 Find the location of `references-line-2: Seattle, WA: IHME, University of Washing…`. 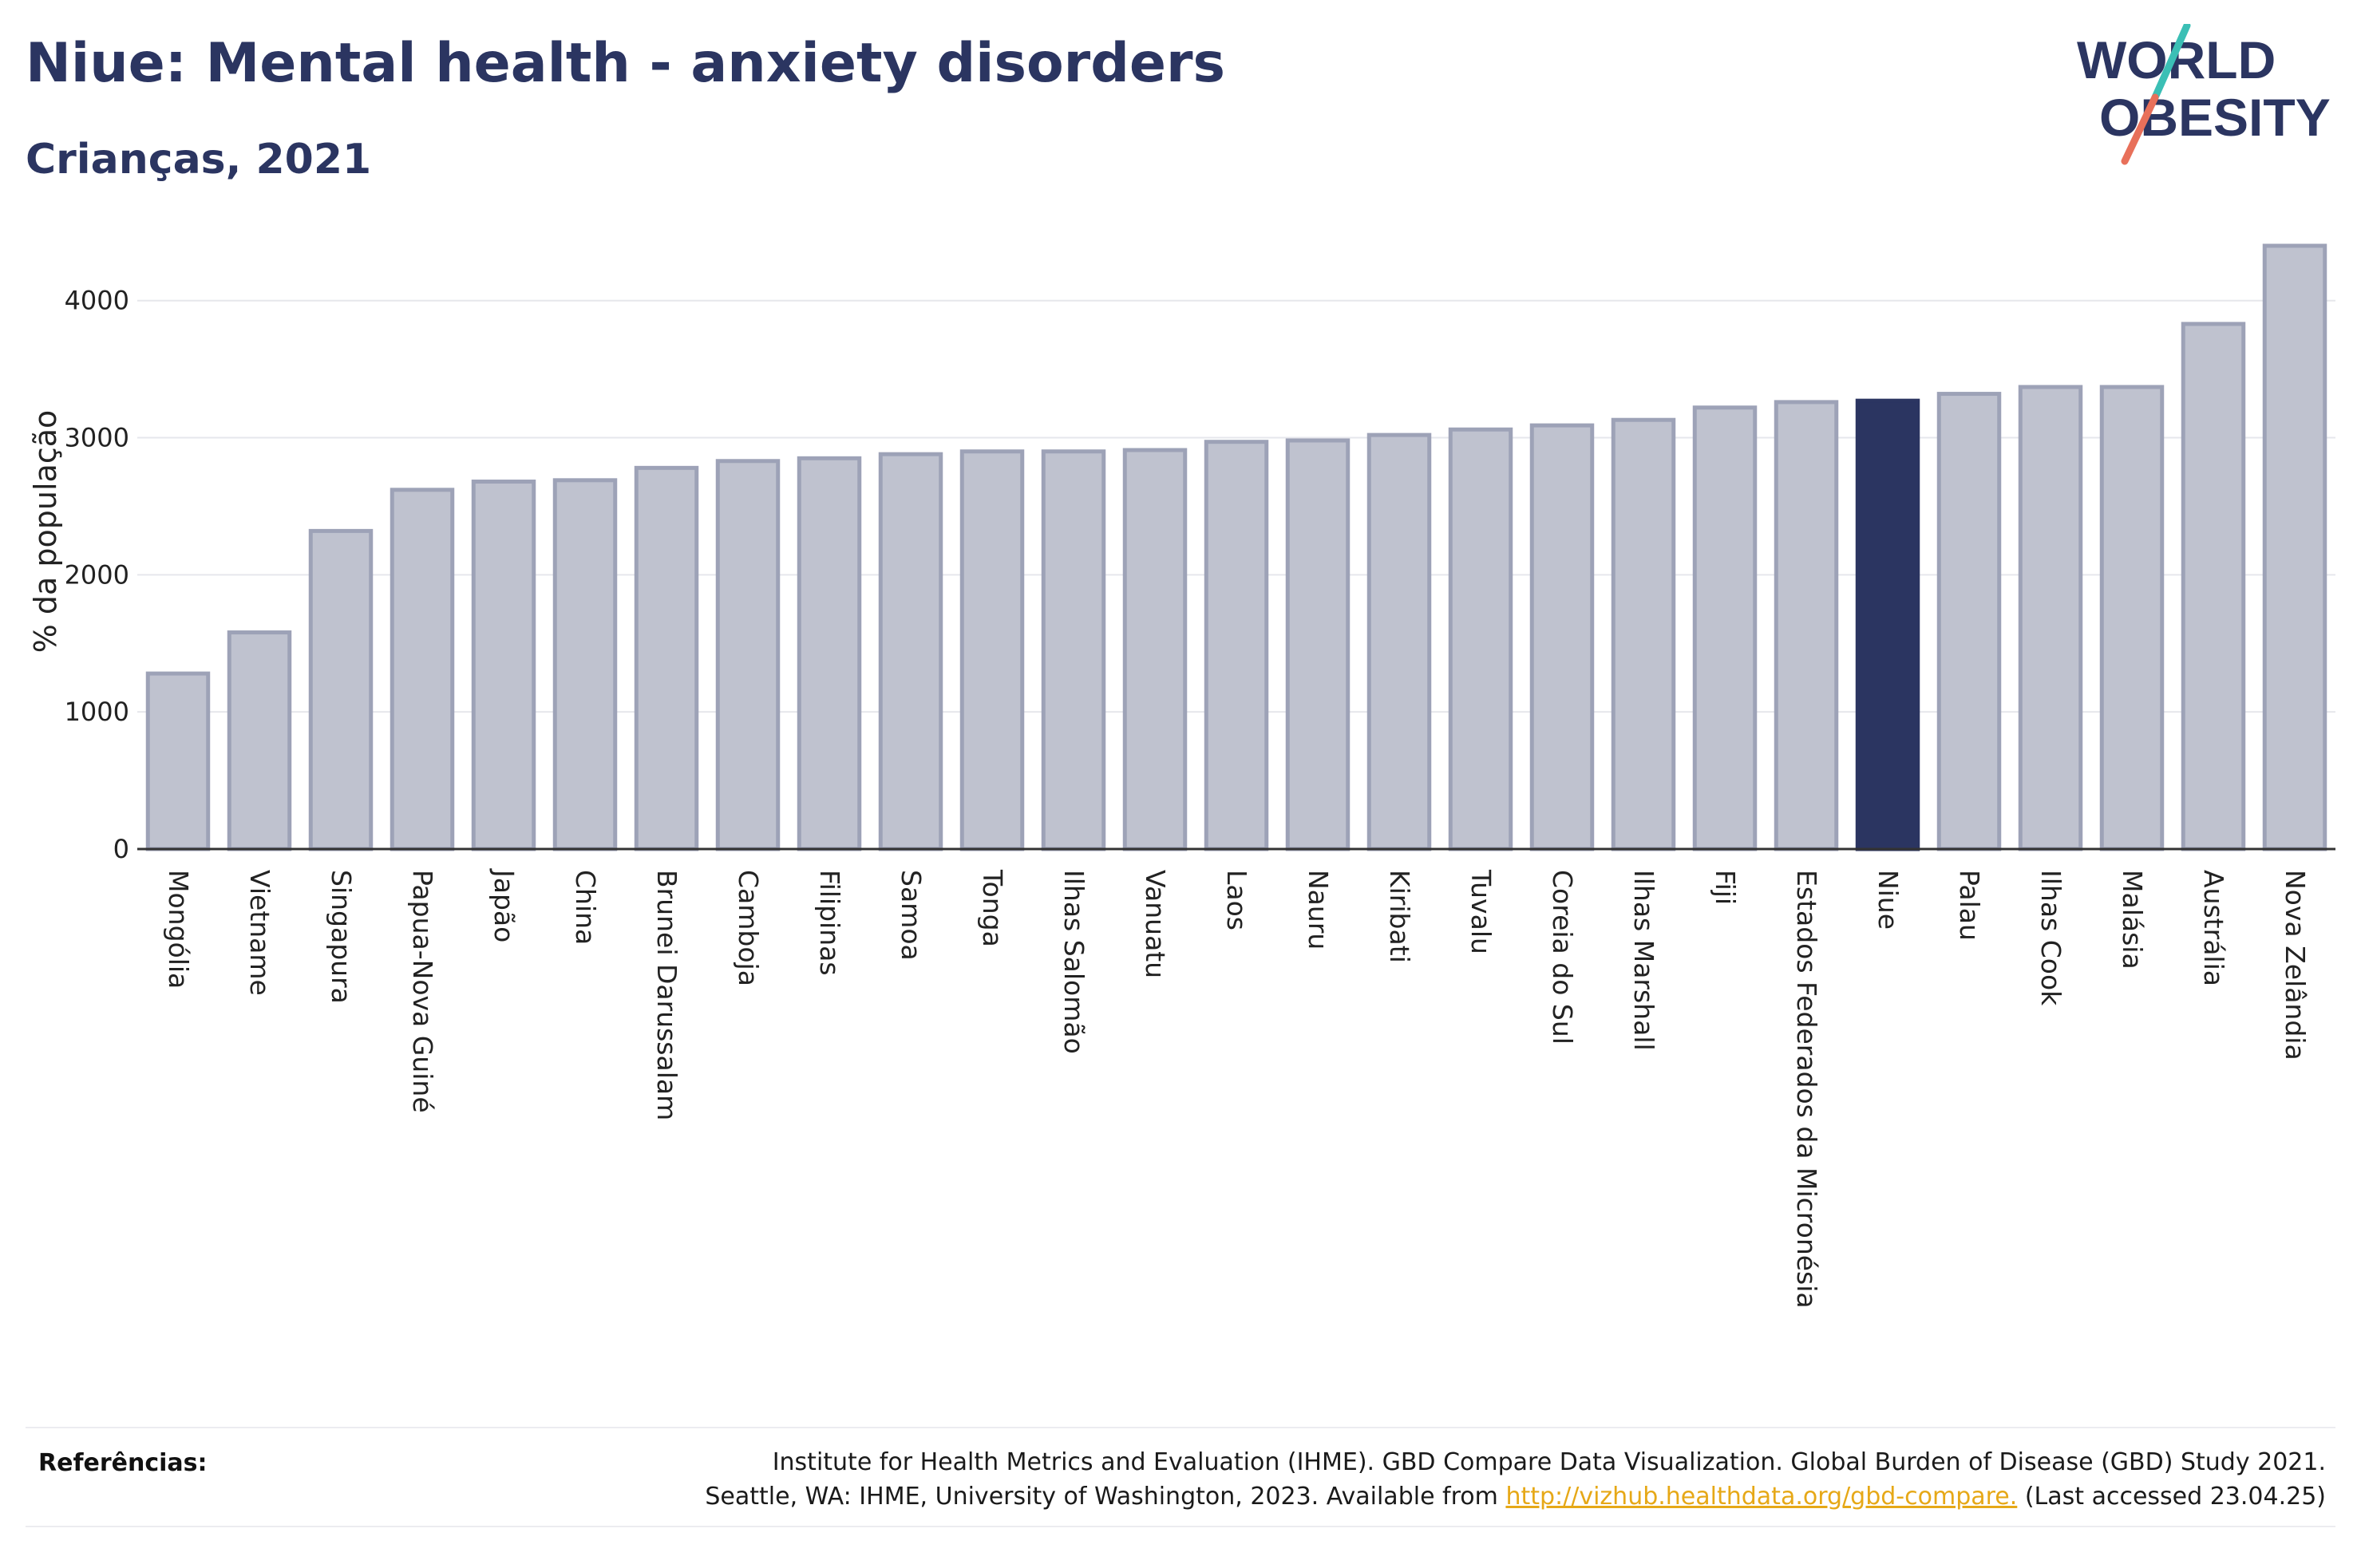

references-line-2: Seattle, WA: IHME, University of Washing… is located at coordinates (1448, 1497).